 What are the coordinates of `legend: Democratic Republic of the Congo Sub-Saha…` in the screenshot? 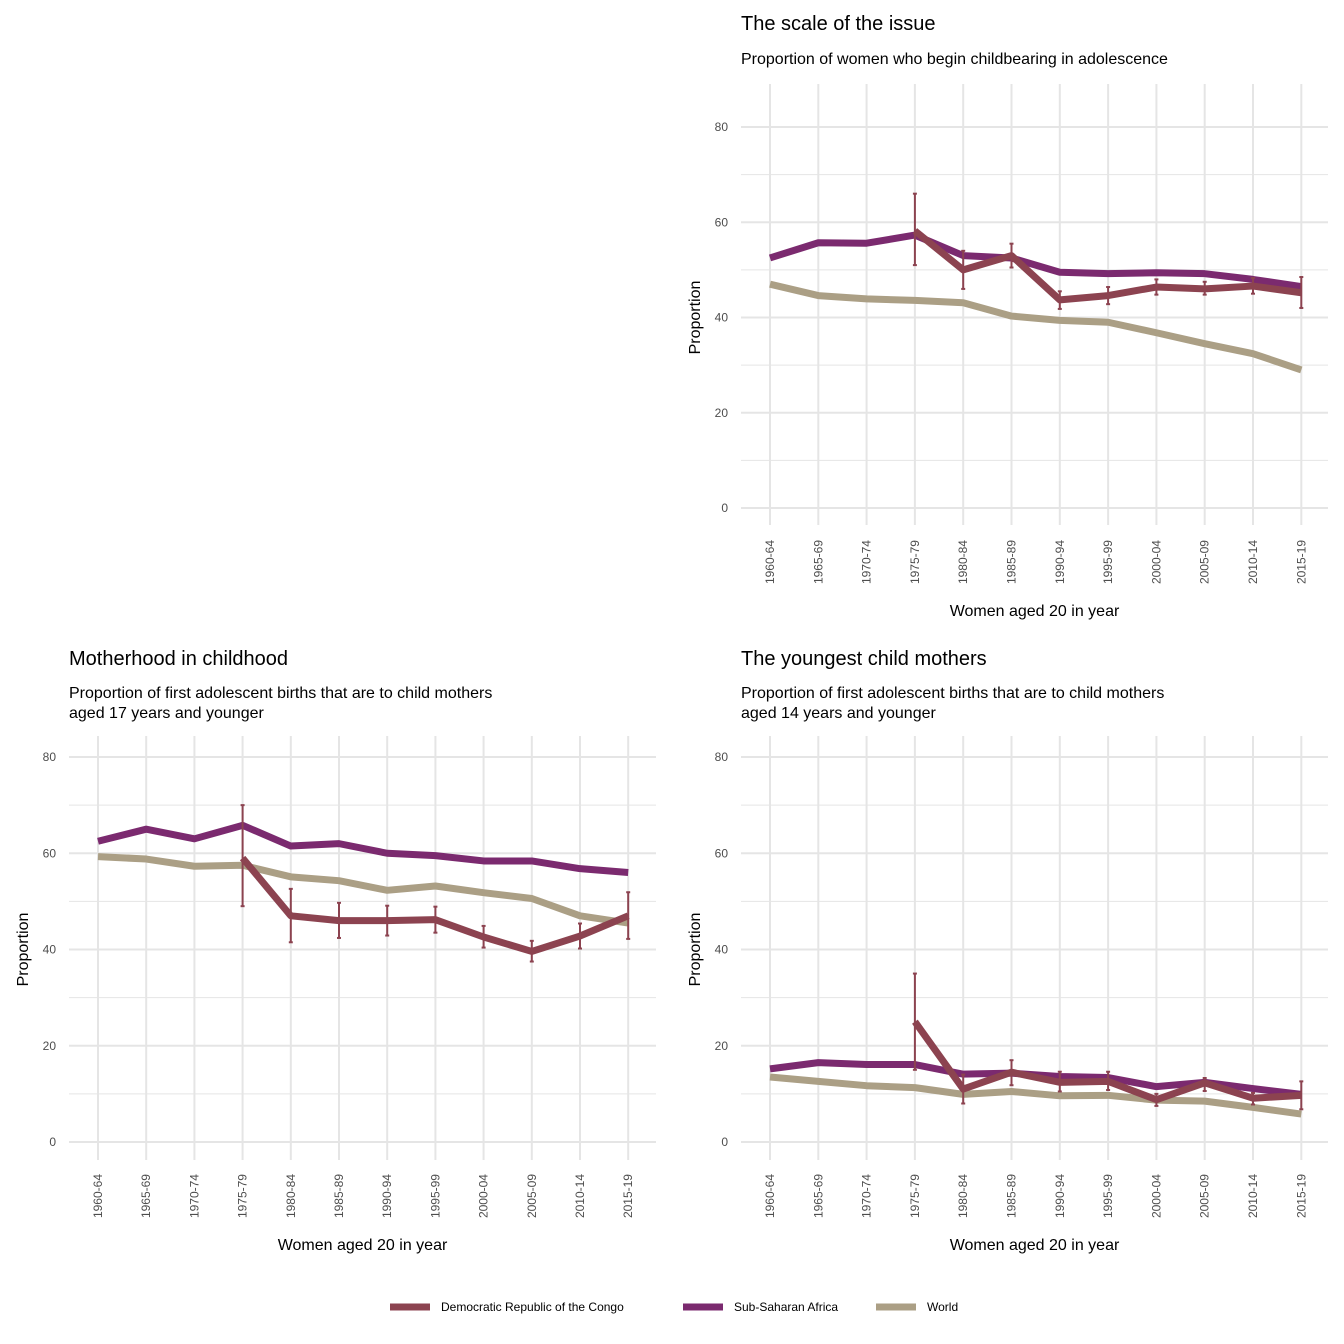 It's located at (674, 1307).